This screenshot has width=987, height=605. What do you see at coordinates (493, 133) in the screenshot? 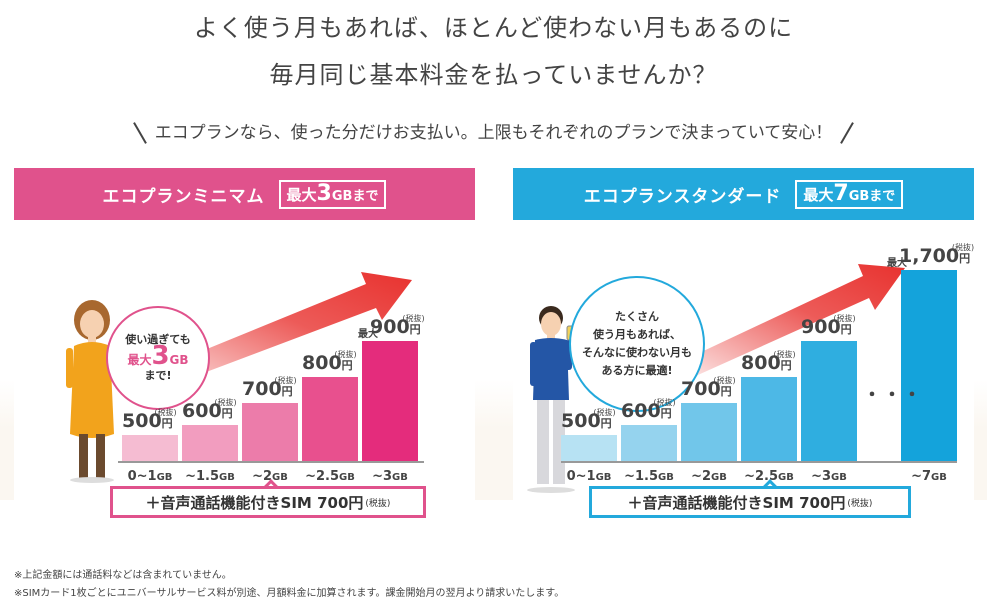
I see `subline-text: エコプランなら、使った分だけお支払い。上限もそれぞれのプランで決まっていて安心！` at bounding box center [493, 133].